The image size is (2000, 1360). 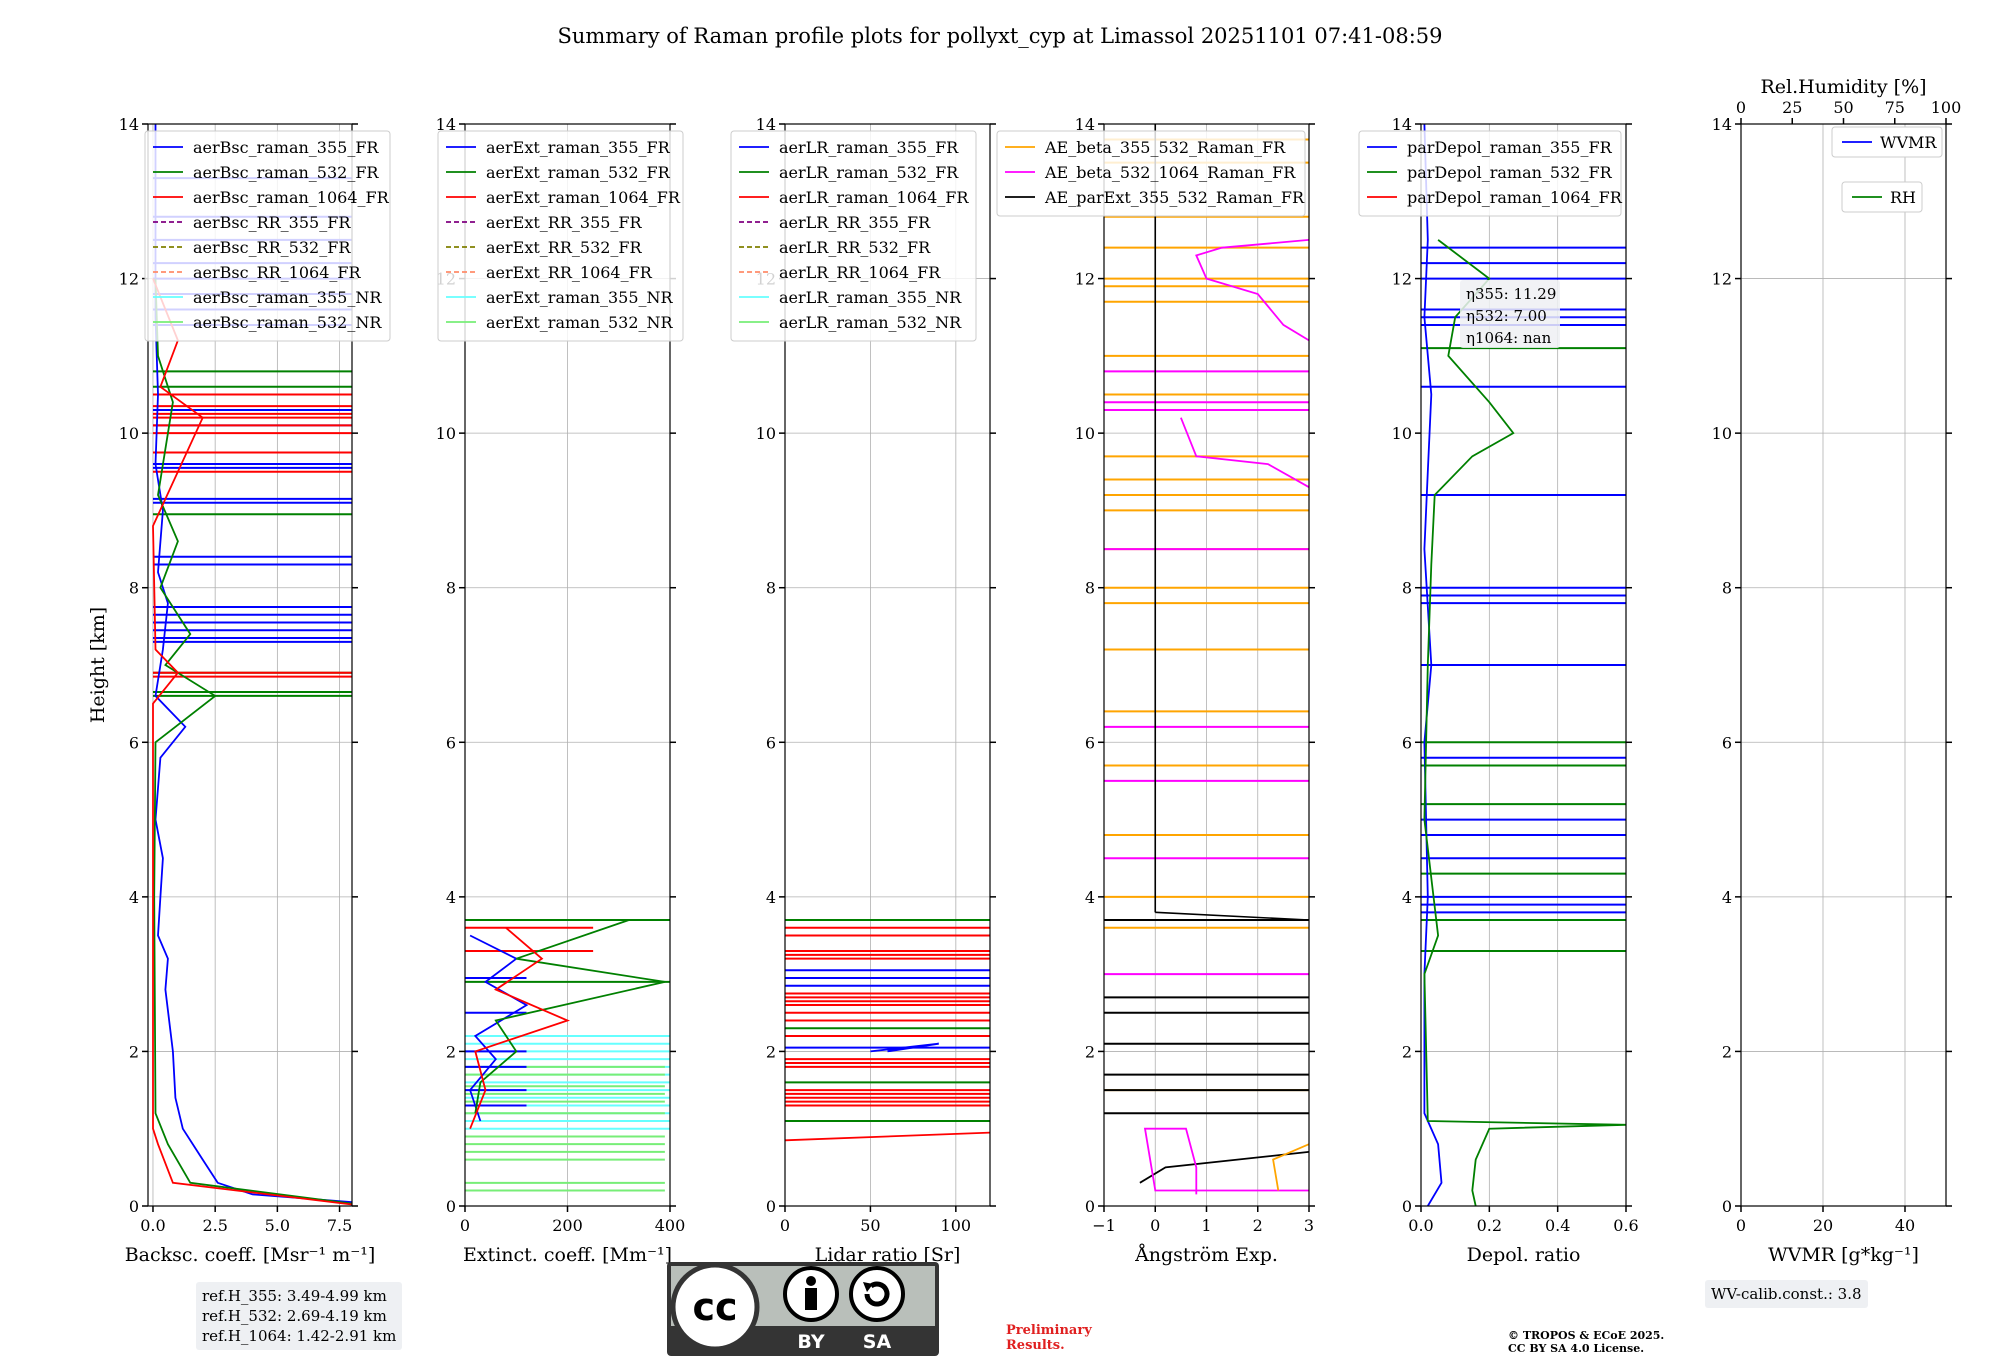 I want to click on series-aerExt_raman_355_FR, so click(x=499, y=1028).